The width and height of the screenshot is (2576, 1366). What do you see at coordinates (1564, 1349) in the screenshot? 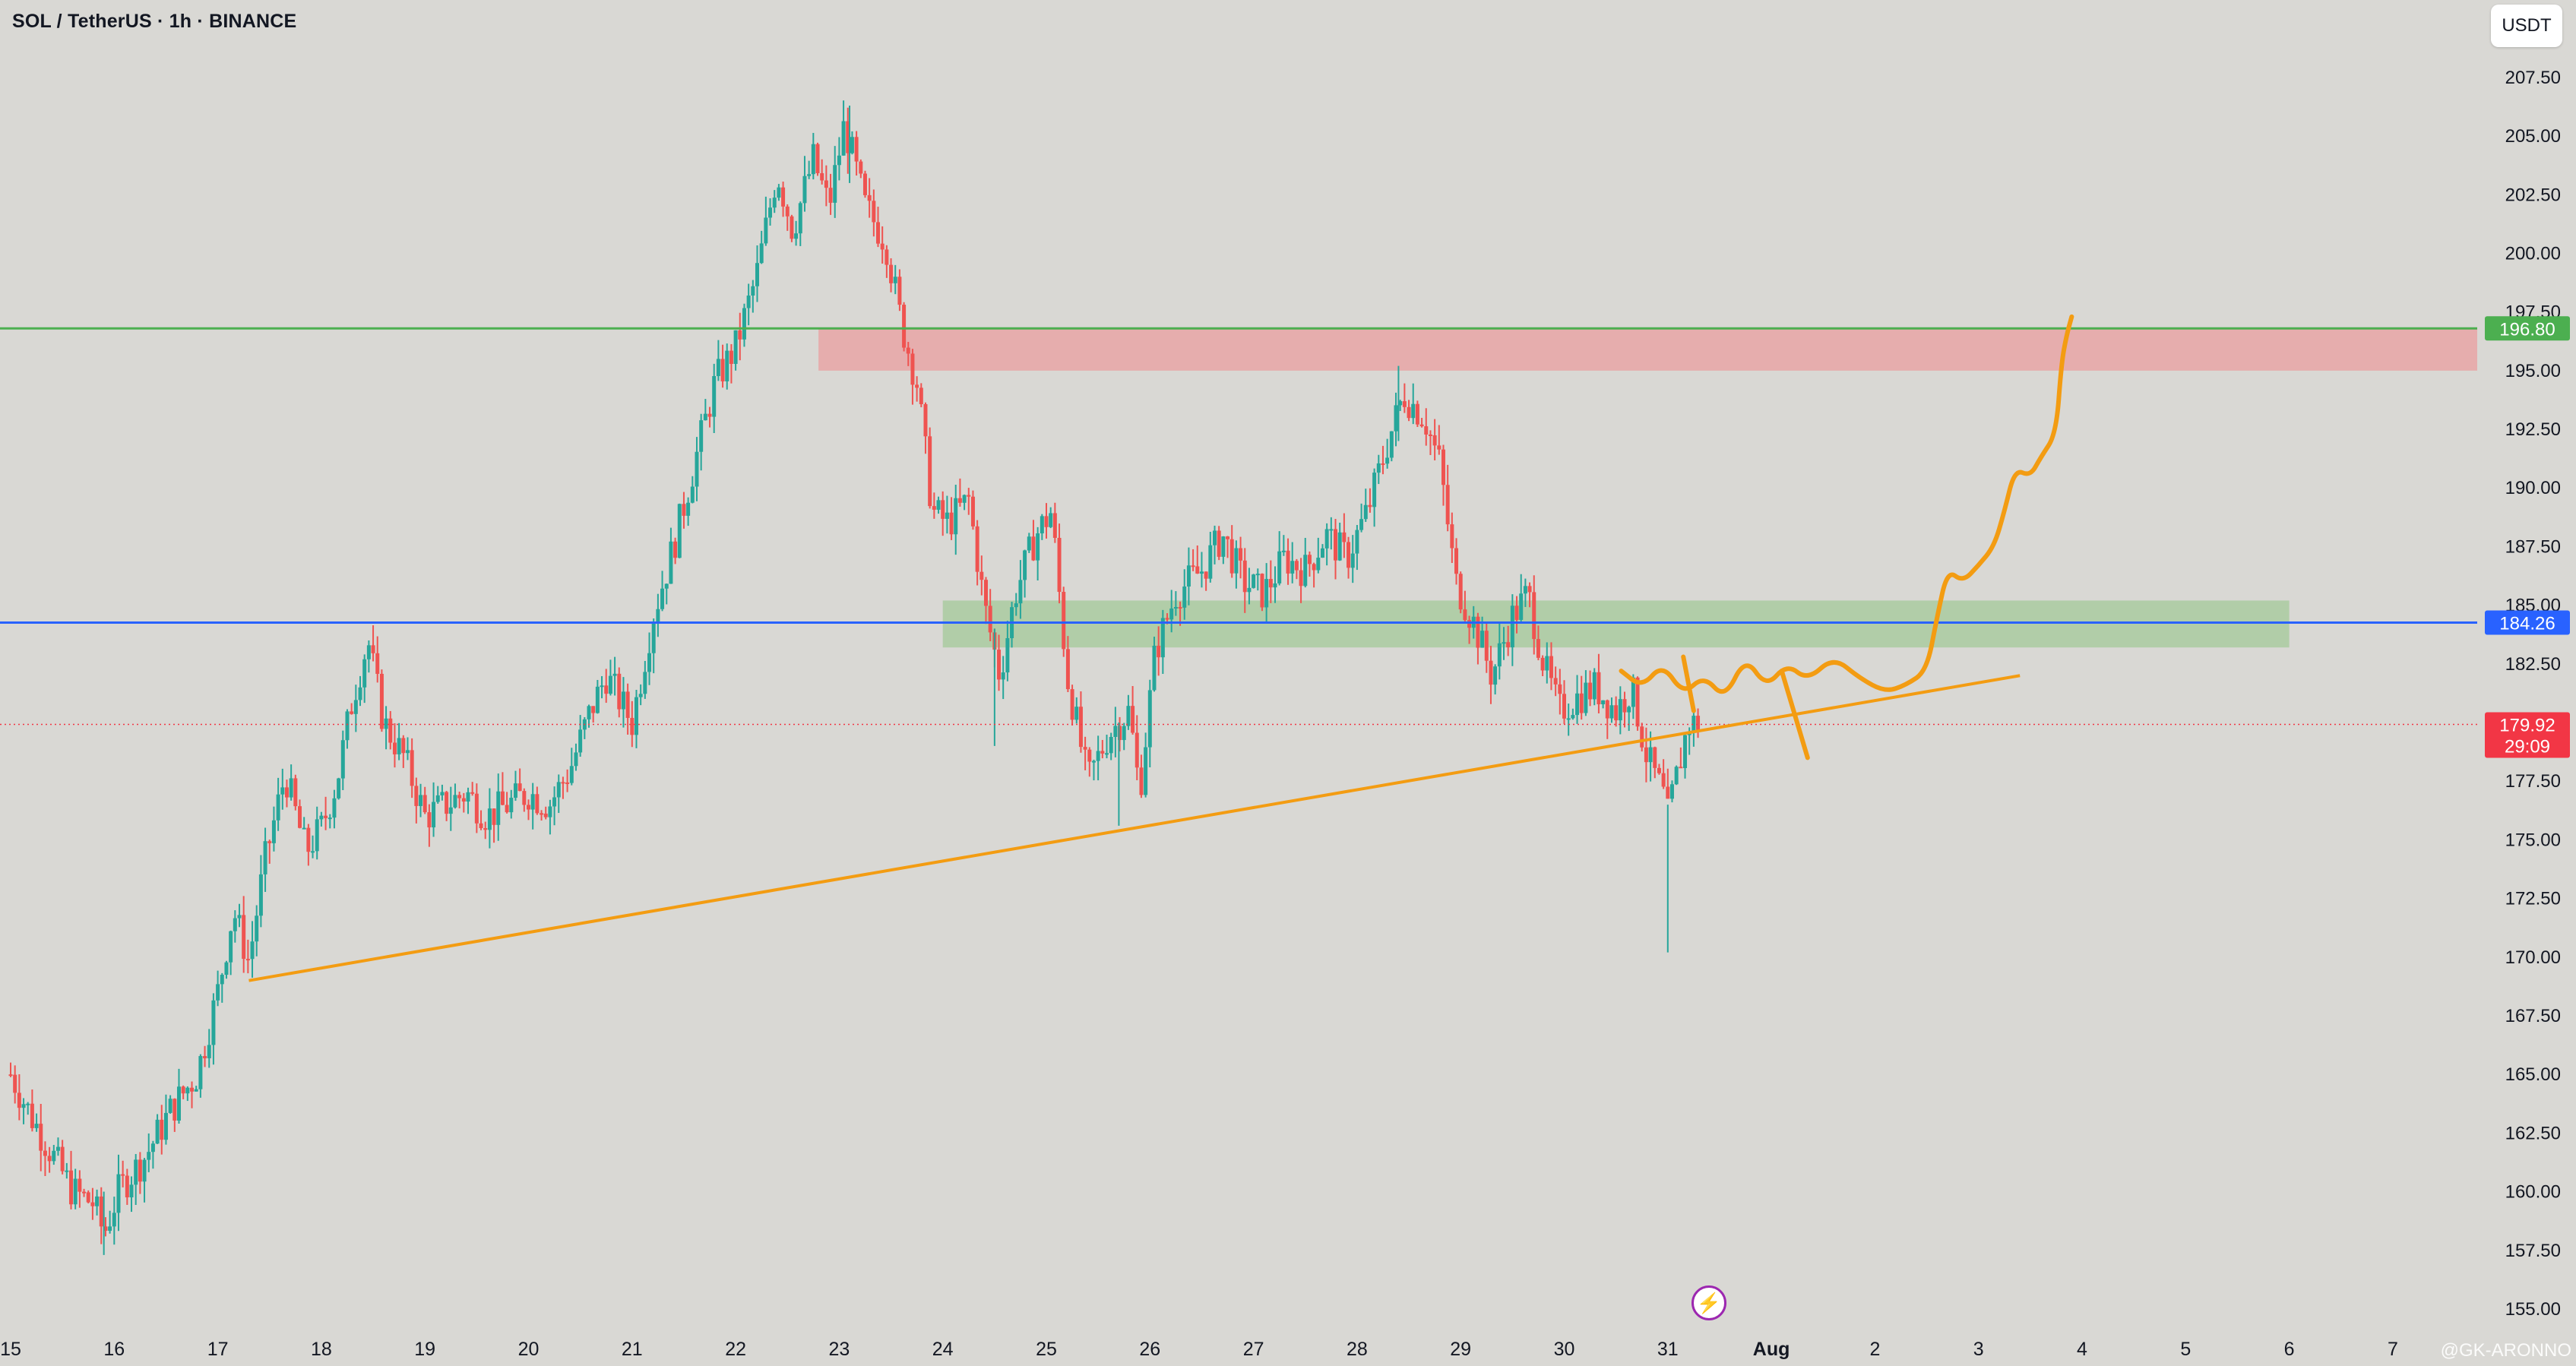
I see `time-tick-label: 30` at bounding box center [1564, 1349].